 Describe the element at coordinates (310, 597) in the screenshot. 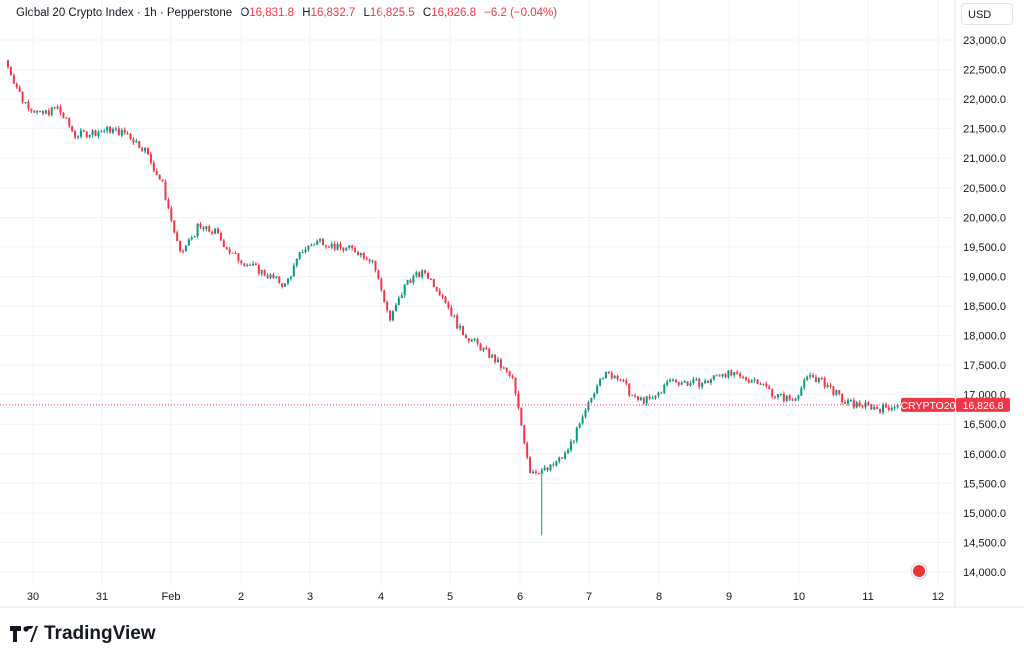

I see `x-tick-label: 3` at that location.